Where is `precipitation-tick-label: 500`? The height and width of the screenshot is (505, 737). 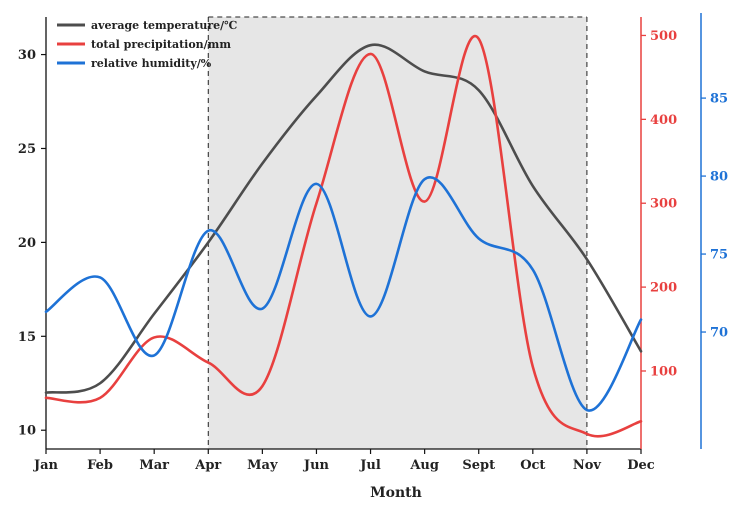
precipitation-tick-label: 500 is located at coordinates (663, 36).